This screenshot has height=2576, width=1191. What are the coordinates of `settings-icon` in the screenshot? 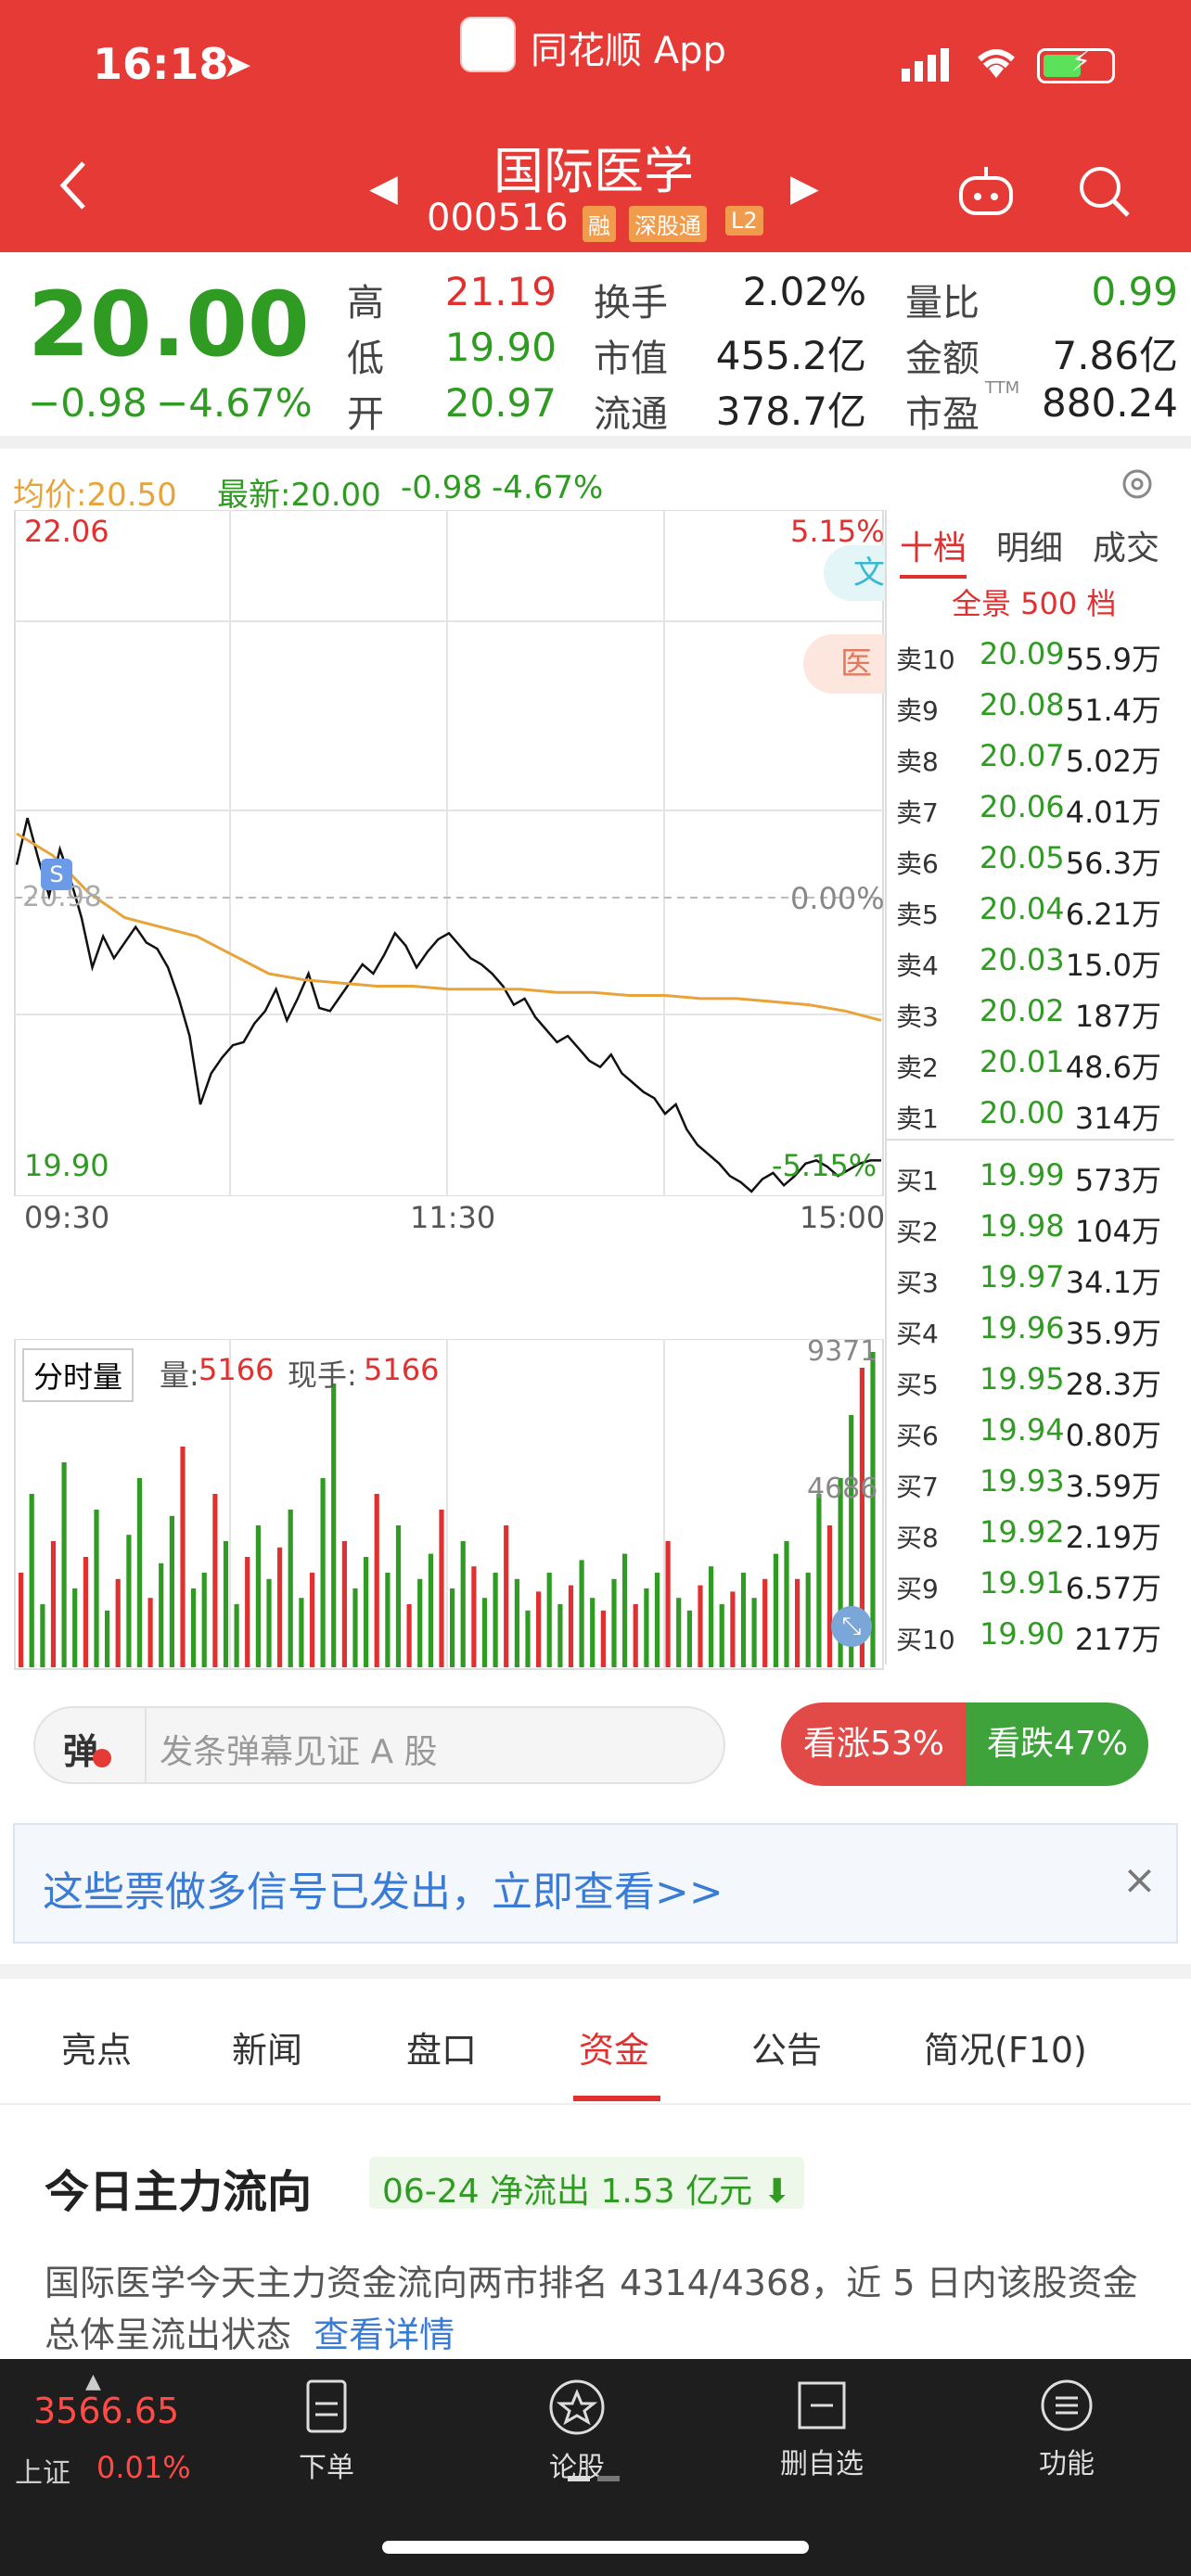 It's located at (1137, 484).